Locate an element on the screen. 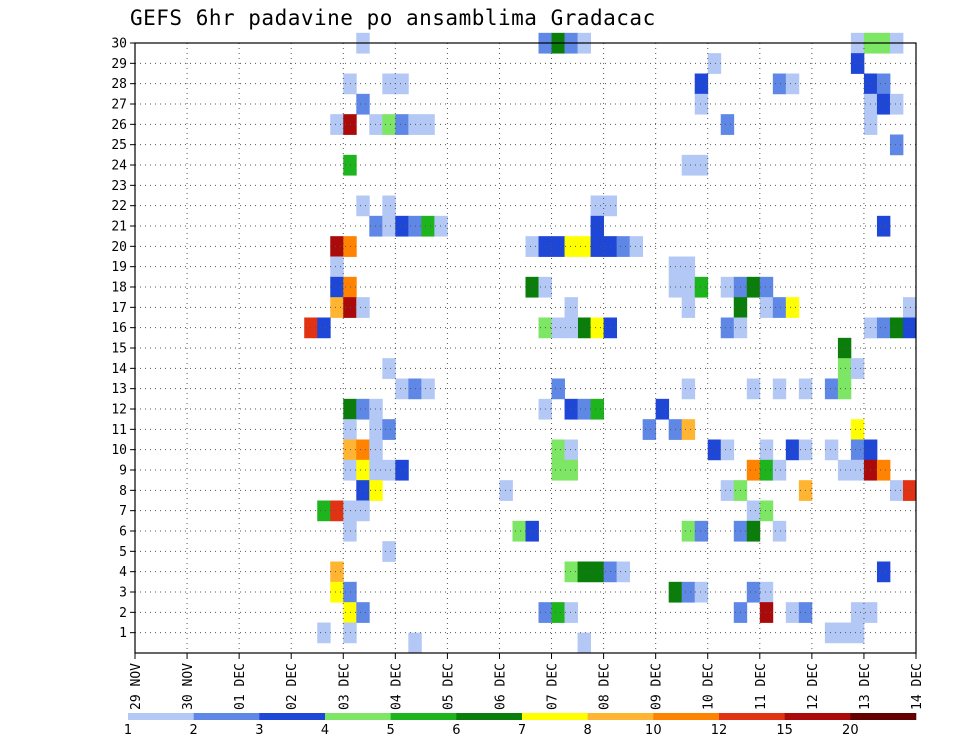 This screenshot has width=960, height=742. y-tick-label: 1 is located at coordinates (123, 633).